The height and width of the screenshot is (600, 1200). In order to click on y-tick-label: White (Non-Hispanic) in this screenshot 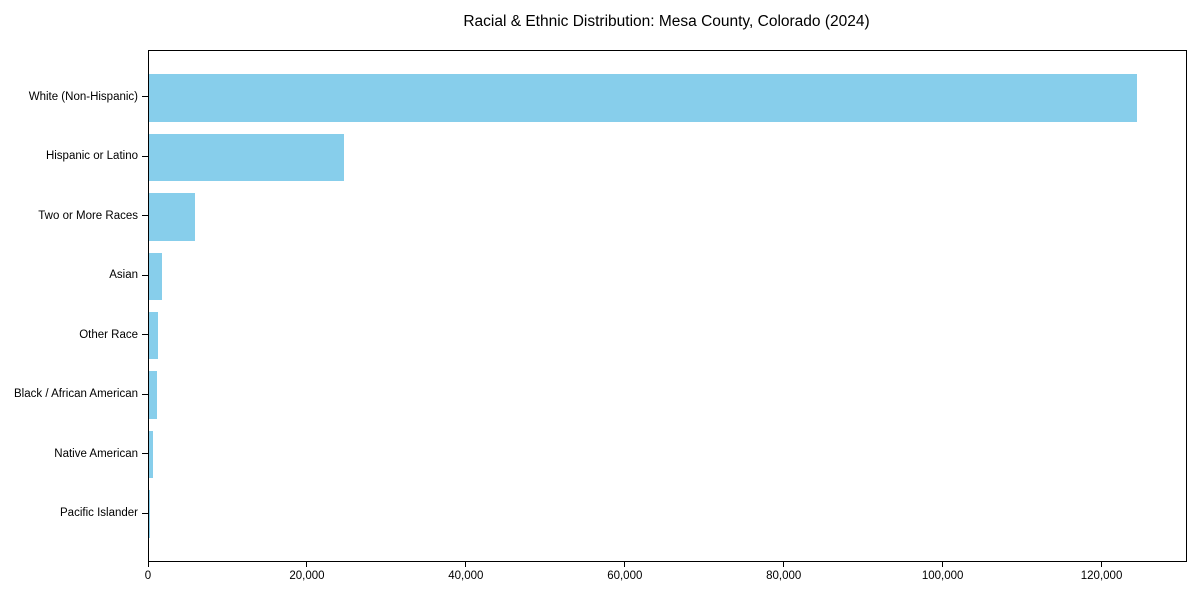, I will do `click(83, 96)`.